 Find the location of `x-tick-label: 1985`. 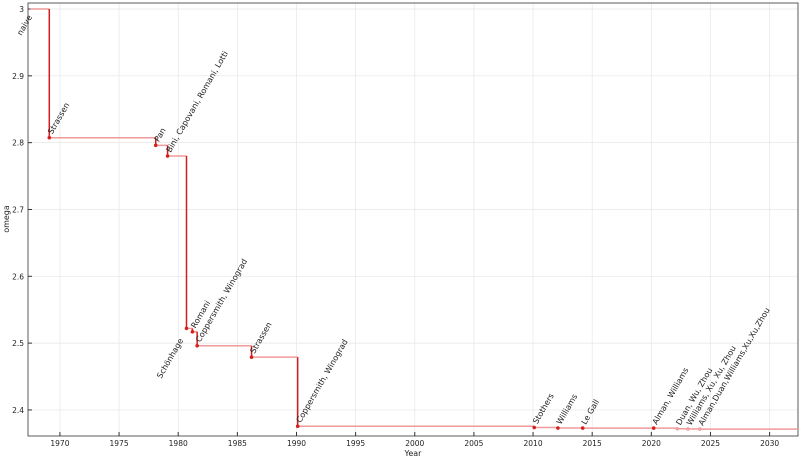

x-tick-label: 1985 is located at coordinates (237, 443).